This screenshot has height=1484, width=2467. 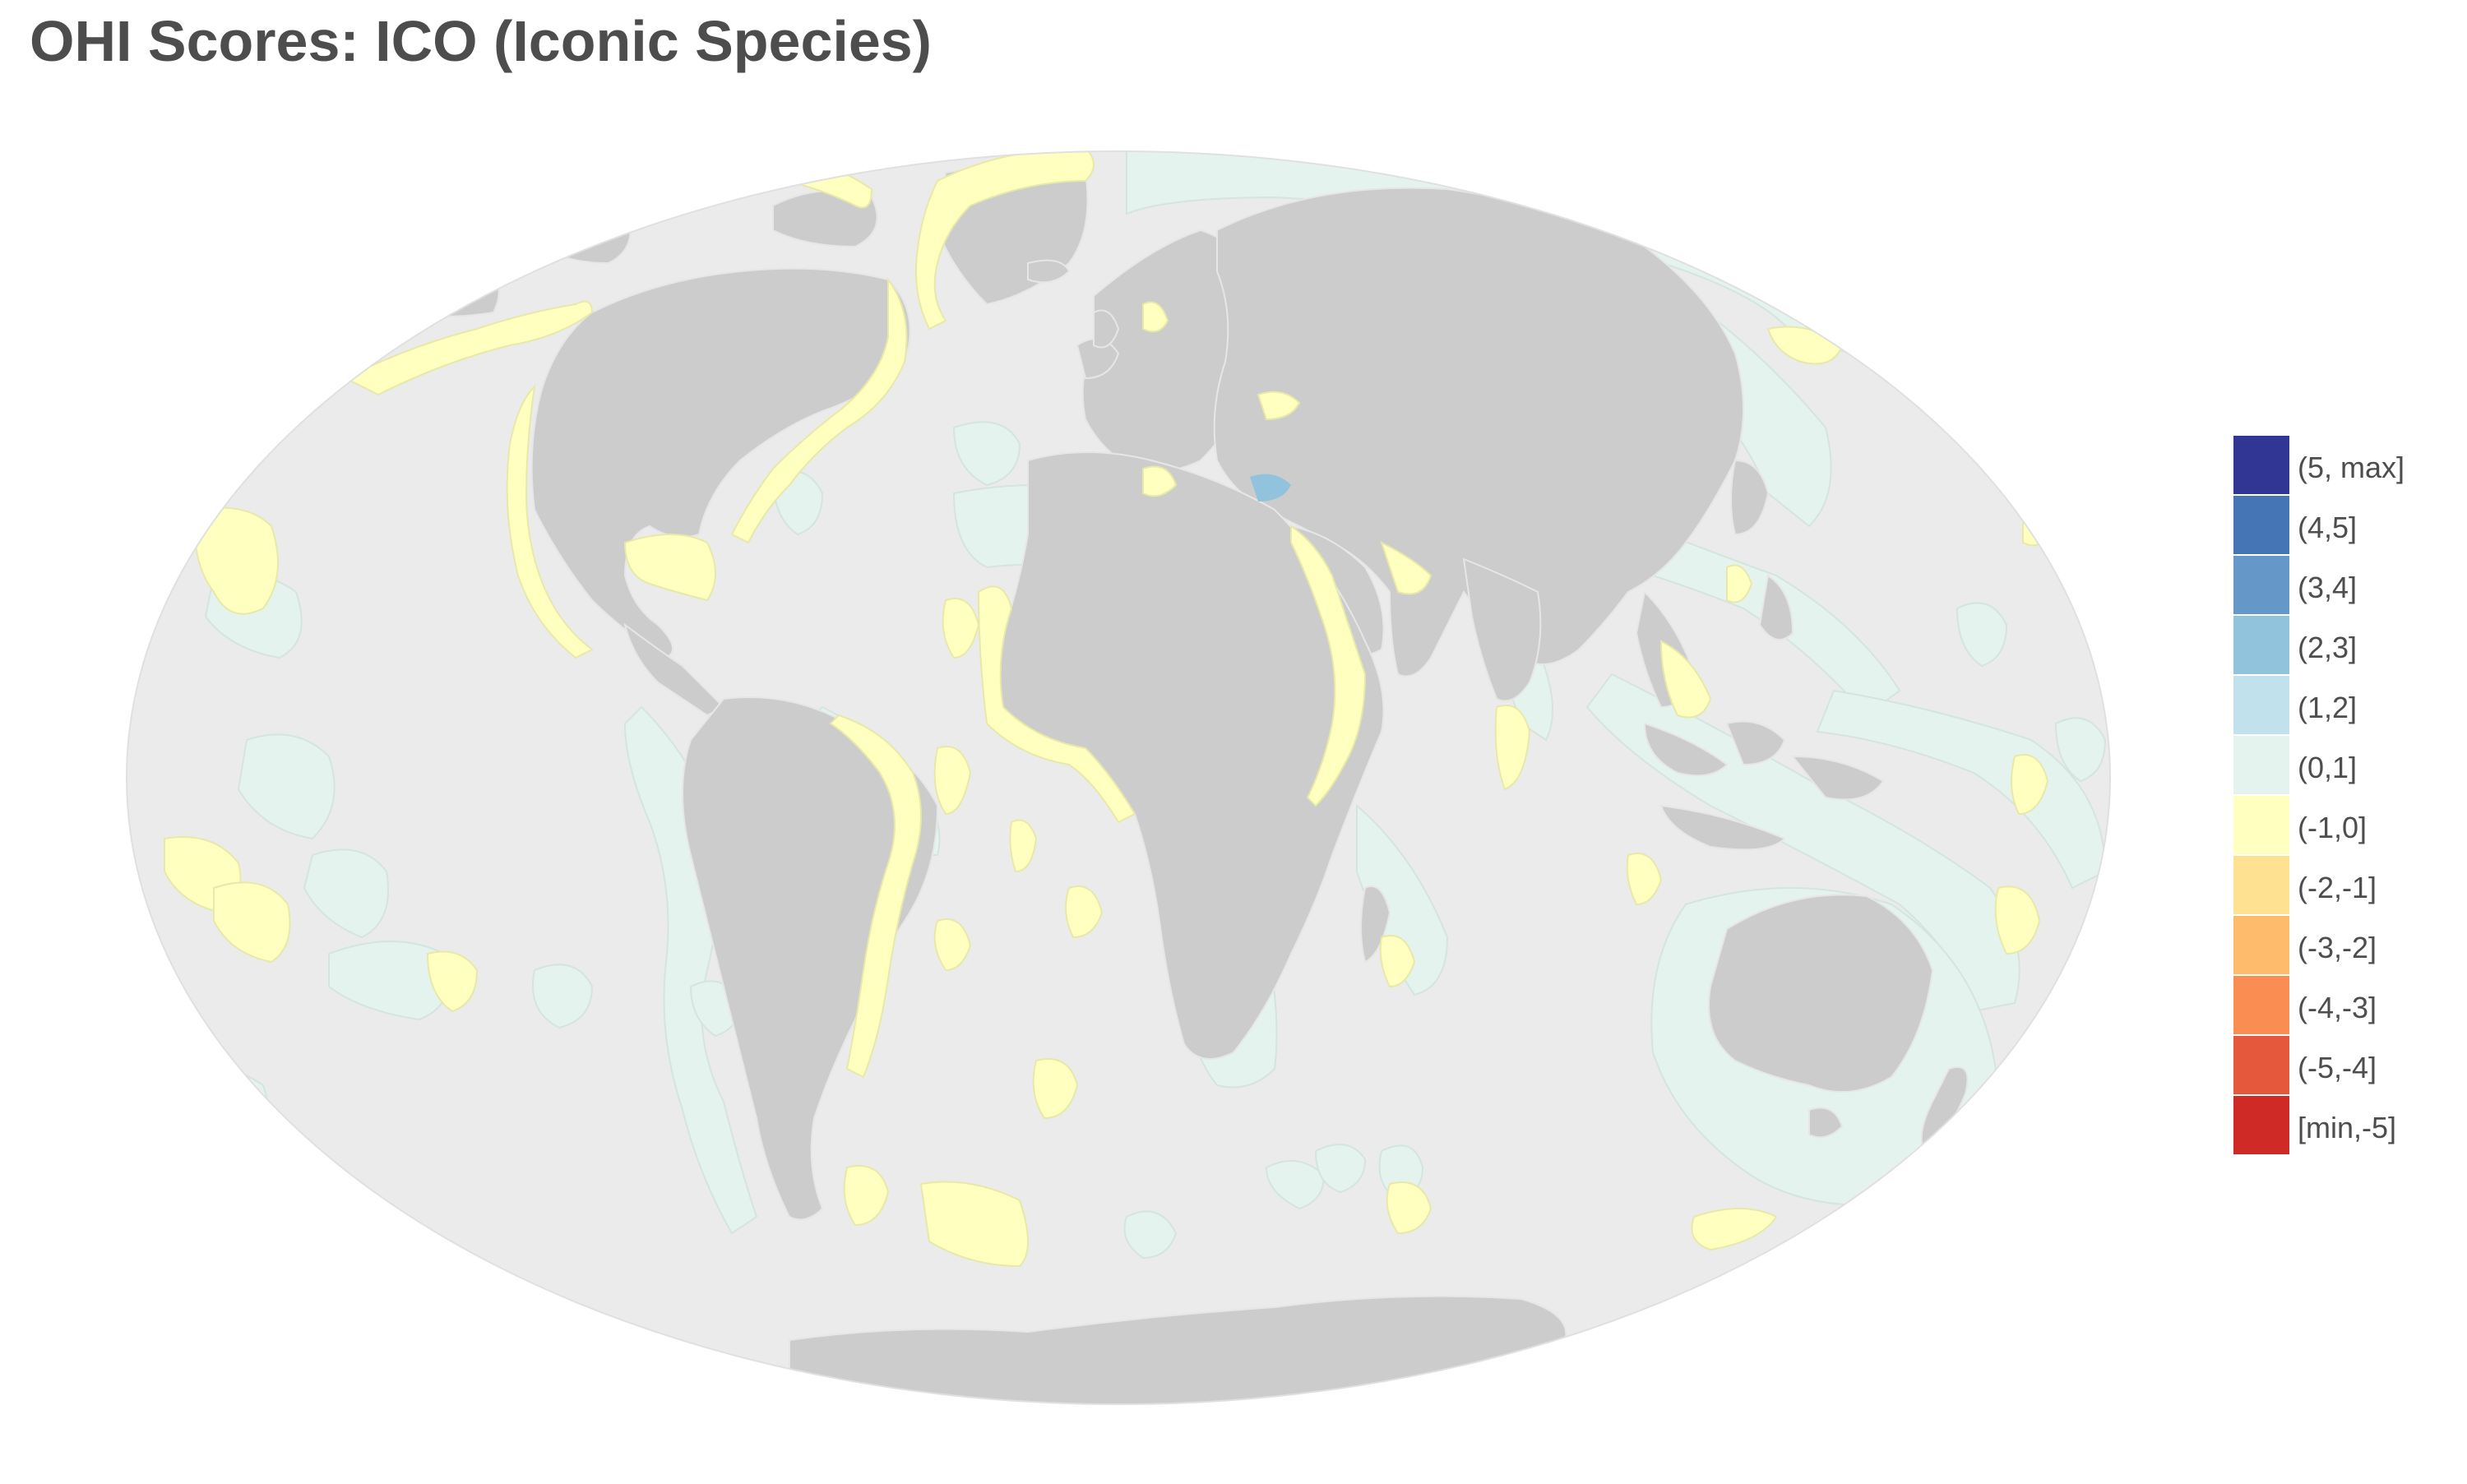 What do you see at coordinates (2328, 767) in the screenshot?
I see `legend-label: (0,1]` at bounding box center [2328, 767].